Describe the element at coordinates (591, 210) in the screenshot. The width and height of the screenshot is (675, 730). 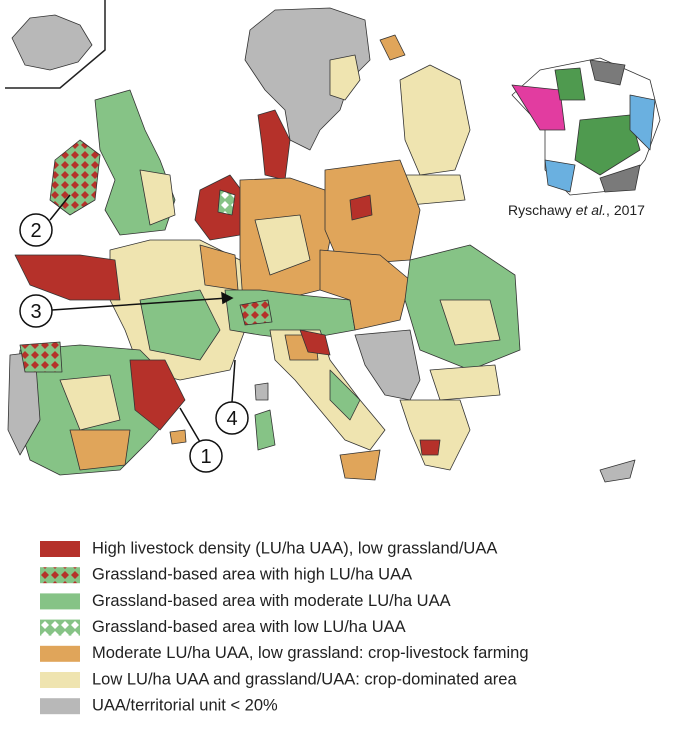
I see `citation-etal: et al.` at that location.